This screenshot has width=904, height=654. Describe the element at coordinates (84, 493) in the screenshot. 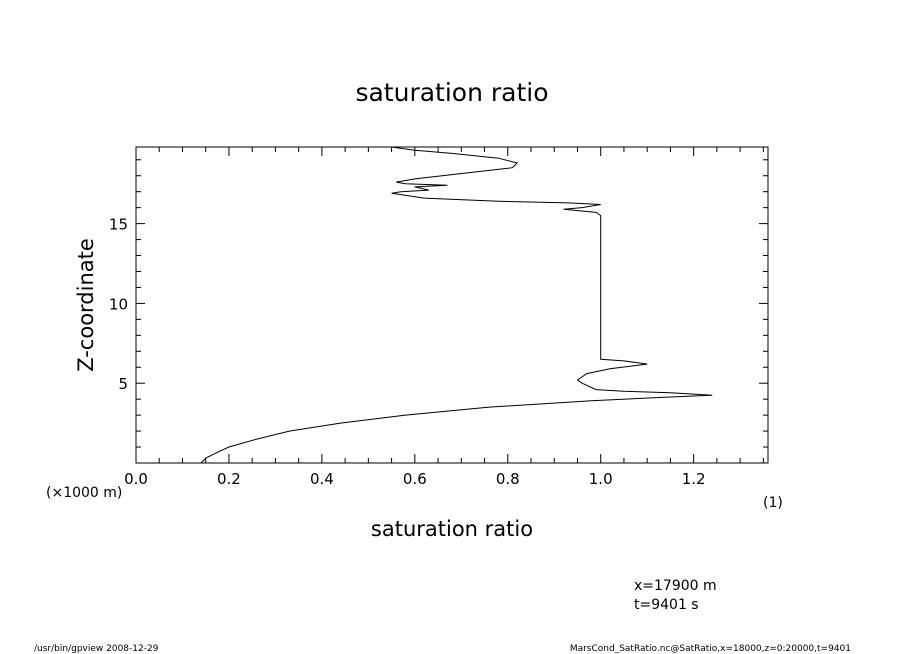

I see `y-unit-label: (×1000 m)` at that location.